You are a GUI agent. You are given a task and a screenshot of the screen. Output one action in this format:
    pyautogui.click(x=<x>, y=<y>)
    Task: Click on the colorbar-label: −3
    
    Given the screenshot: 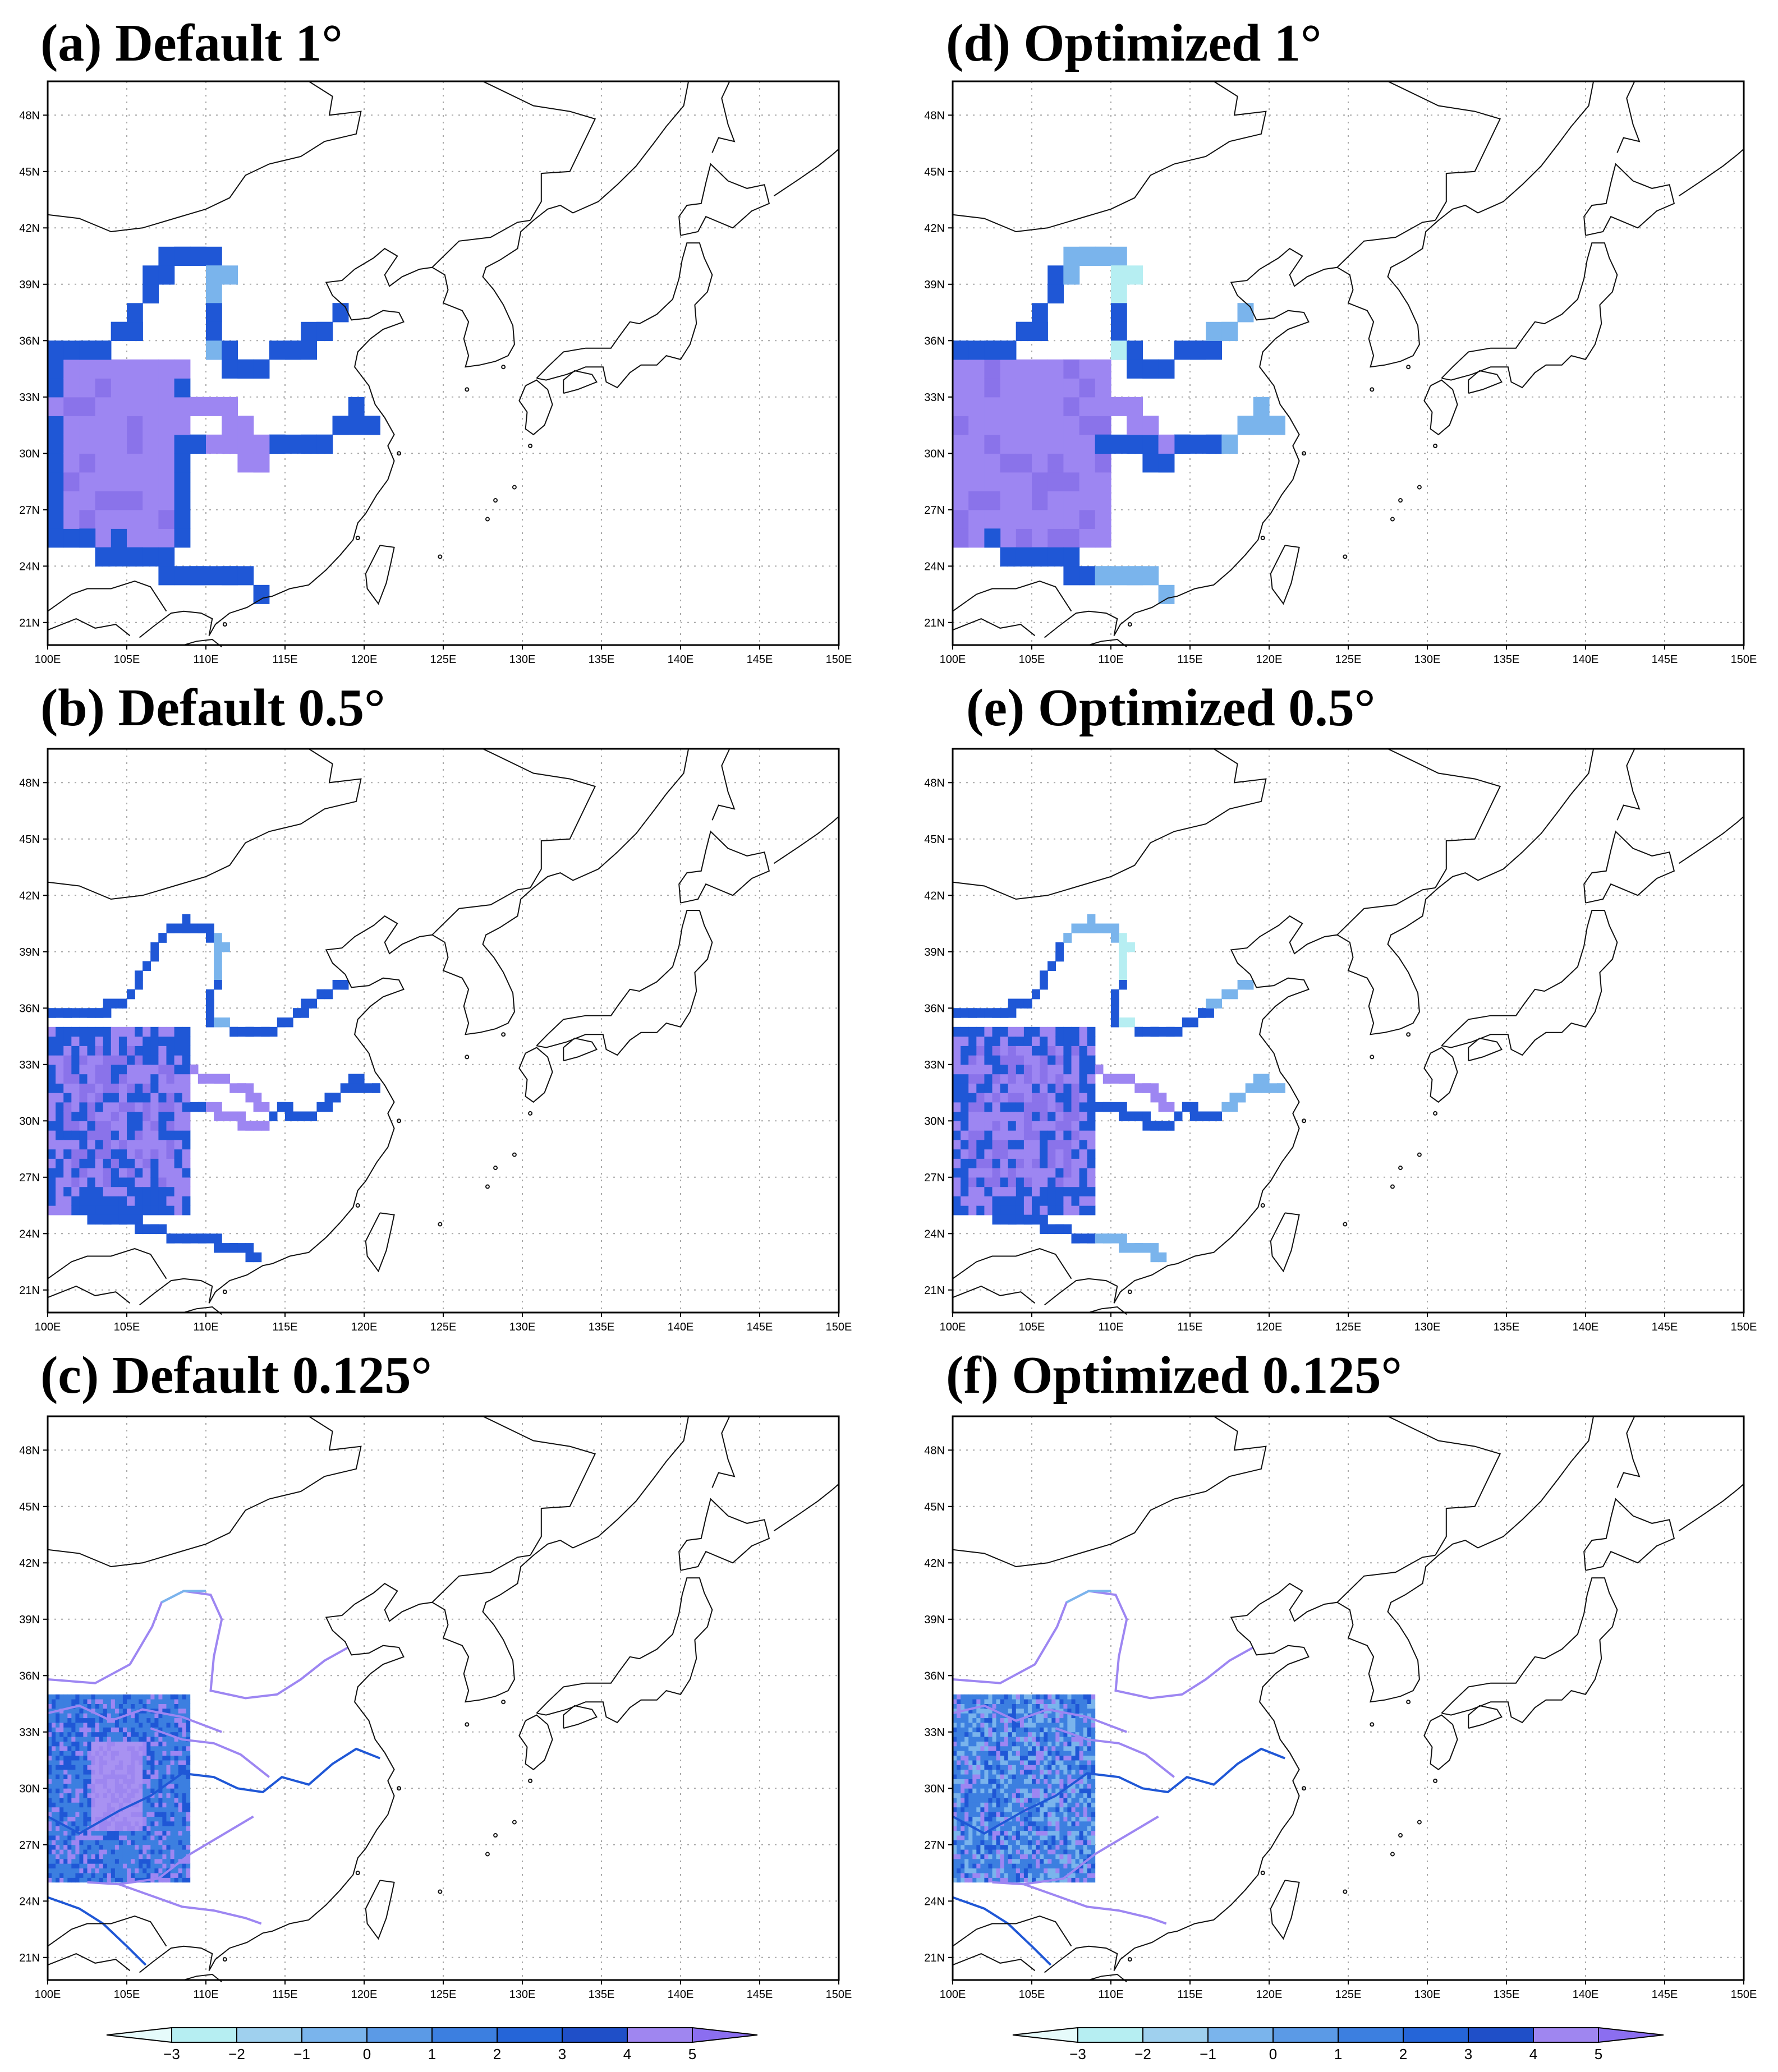 What is the action you would take?
    pyautogui.click(x=1078, y=2054)
    